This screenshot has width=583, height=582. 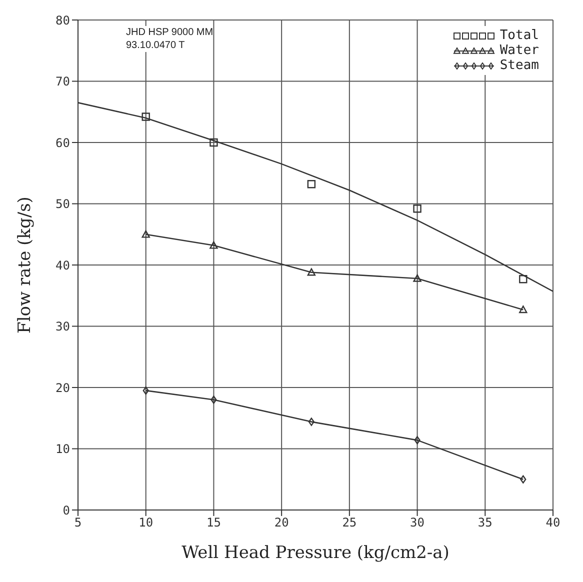 What do you see at coordinates (417, 523) in the screenshot?
I see `x-tick-label: 30` at bounding box center [417, 523].